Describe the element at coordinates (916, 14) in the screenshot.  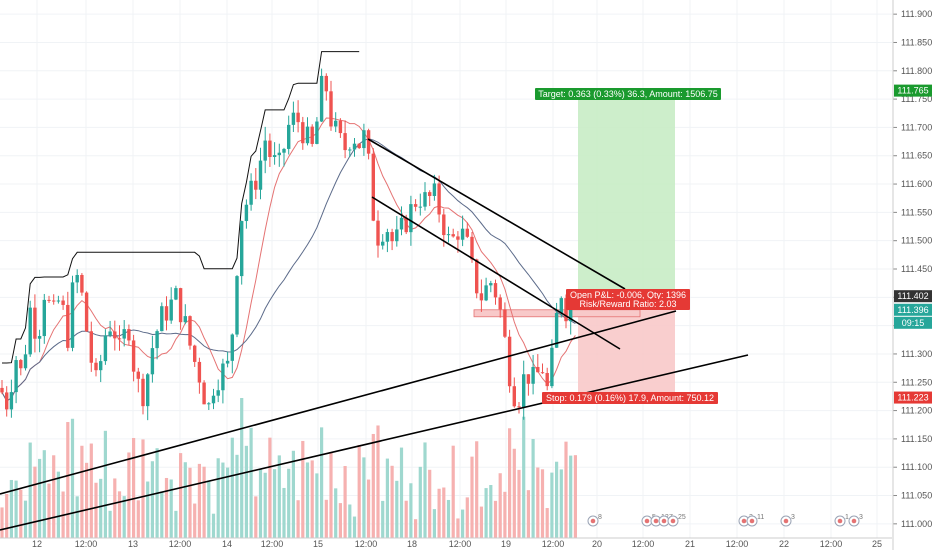
I see `y-tick-label: 111.900` at that location.